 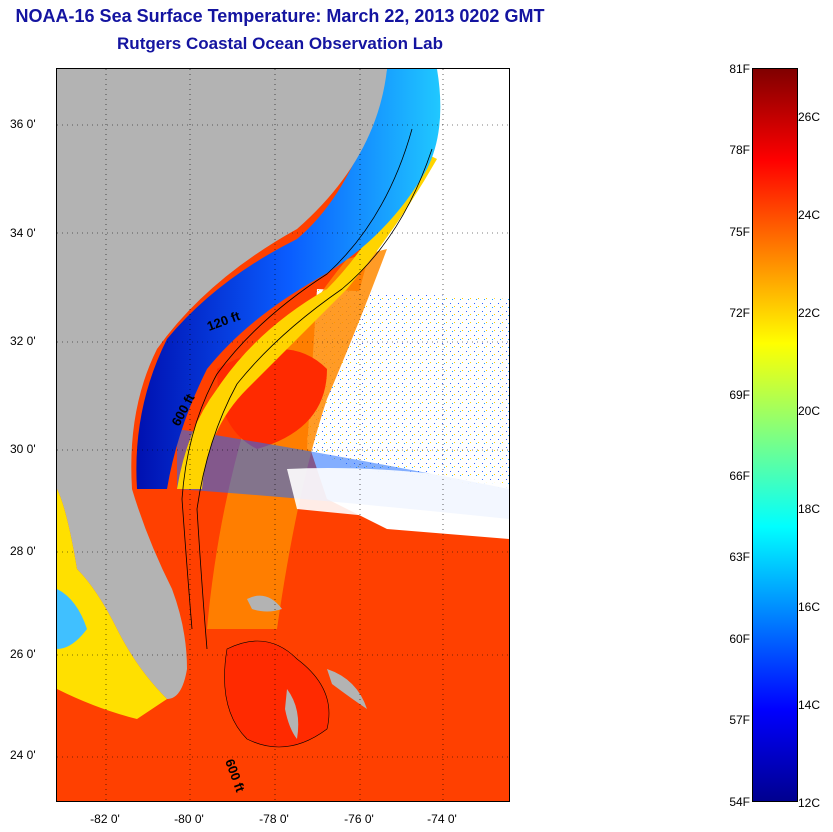 I want to click on cloud-band, so click(x=398, y=498).